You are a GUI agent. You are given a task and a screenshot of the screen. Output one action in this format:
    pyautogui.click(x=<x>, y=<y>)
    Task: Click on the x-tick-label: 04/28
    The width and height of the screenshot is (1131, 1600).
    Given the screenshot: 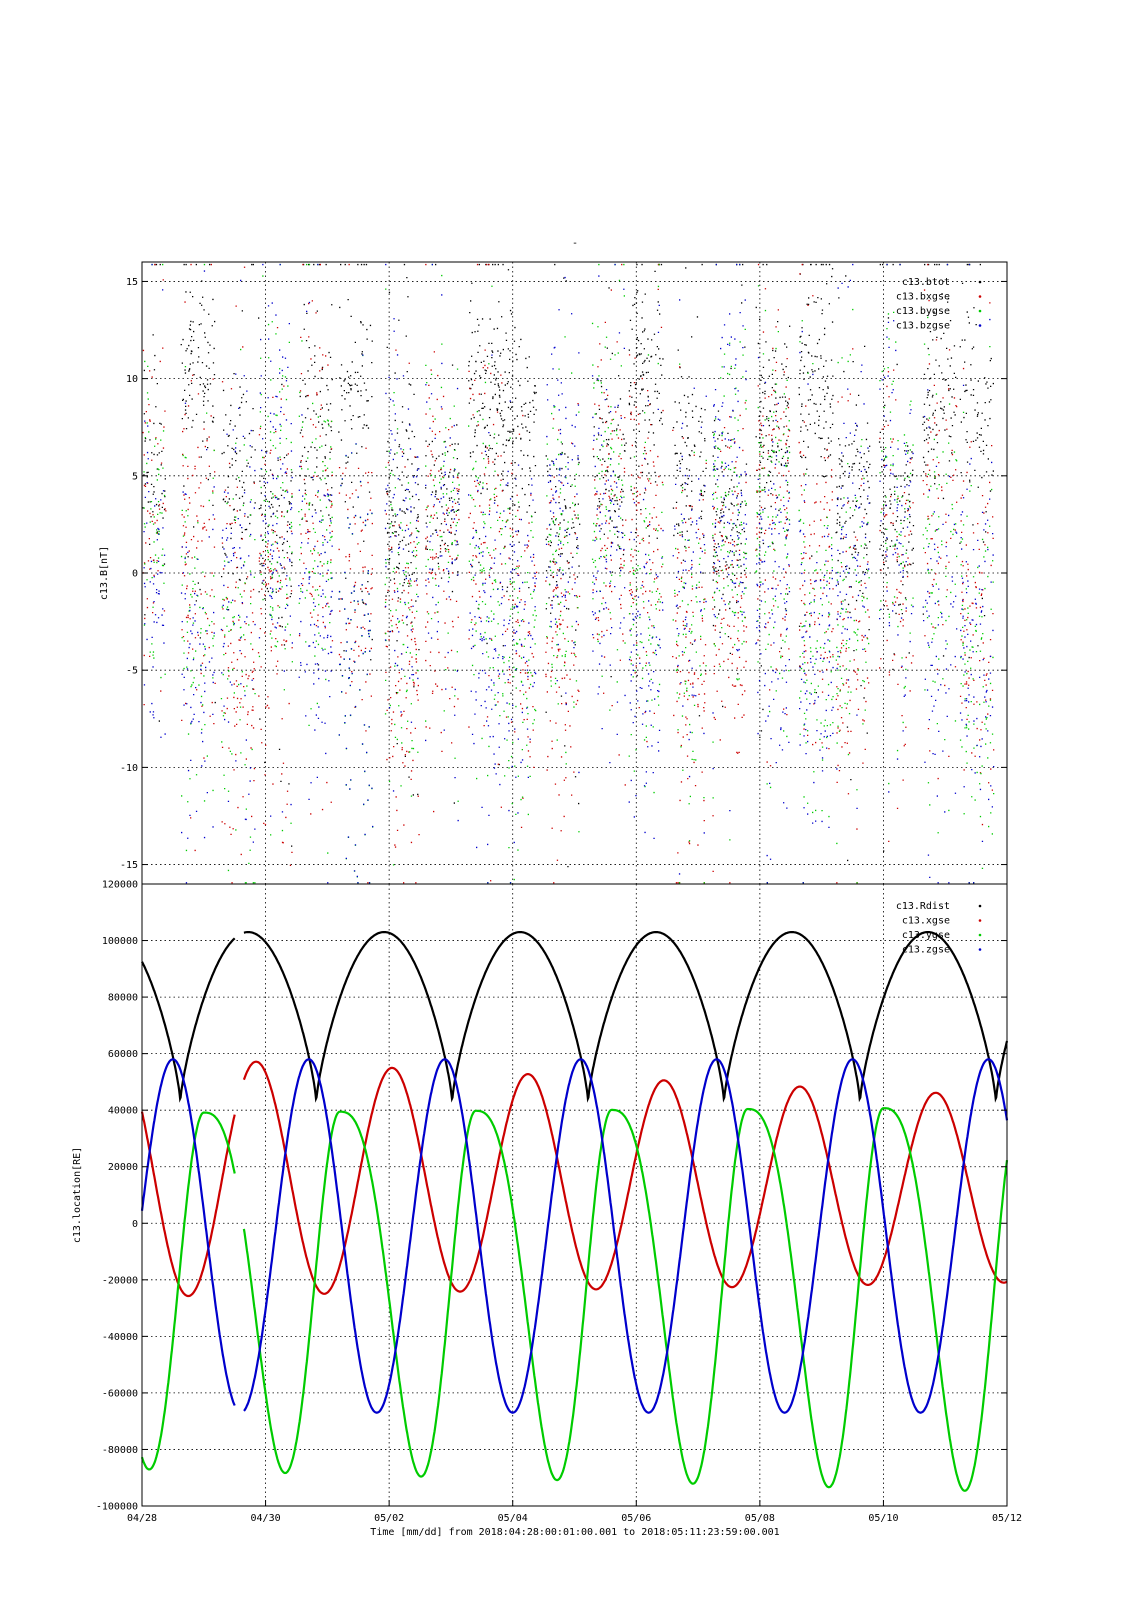 What is the action you would take?
    pyautogui.click(x=142, y=1518)
    